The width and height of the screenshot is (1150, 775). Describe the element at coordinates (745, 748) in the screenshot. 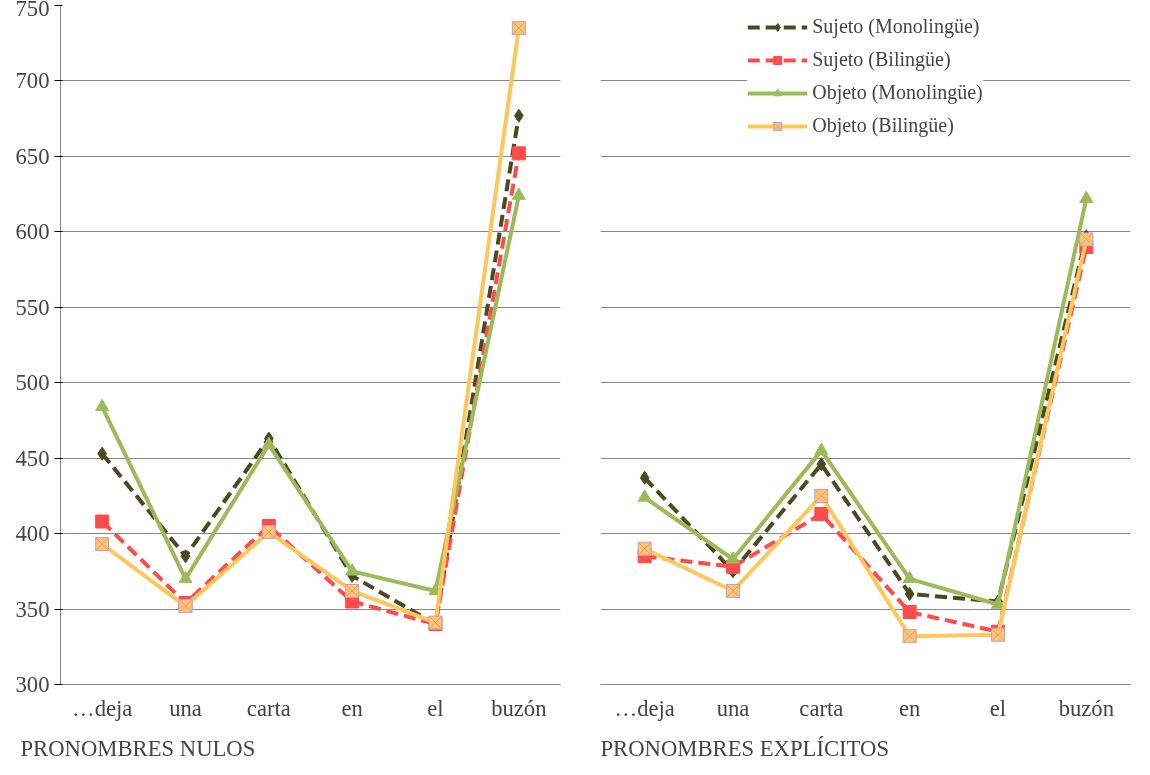

I see `x-axis-title: PRONOMBRES EXPLÍCITOS` at that location.